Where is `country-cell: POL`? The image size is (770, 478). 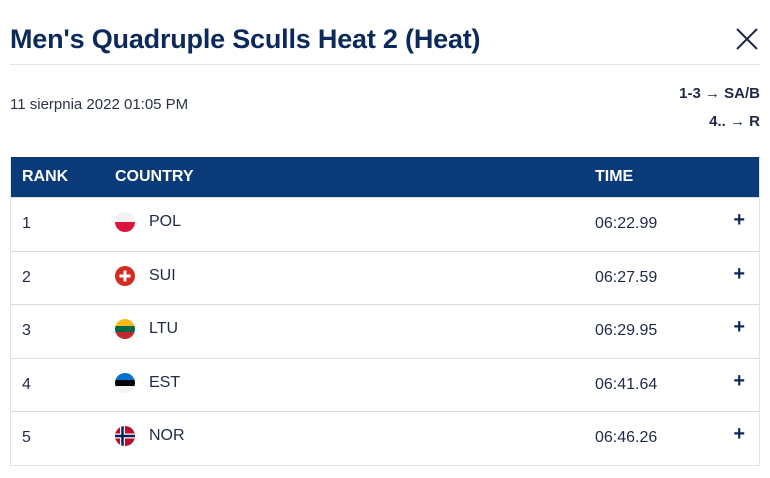 country-cell: POL is located at coordinates (148, 222).